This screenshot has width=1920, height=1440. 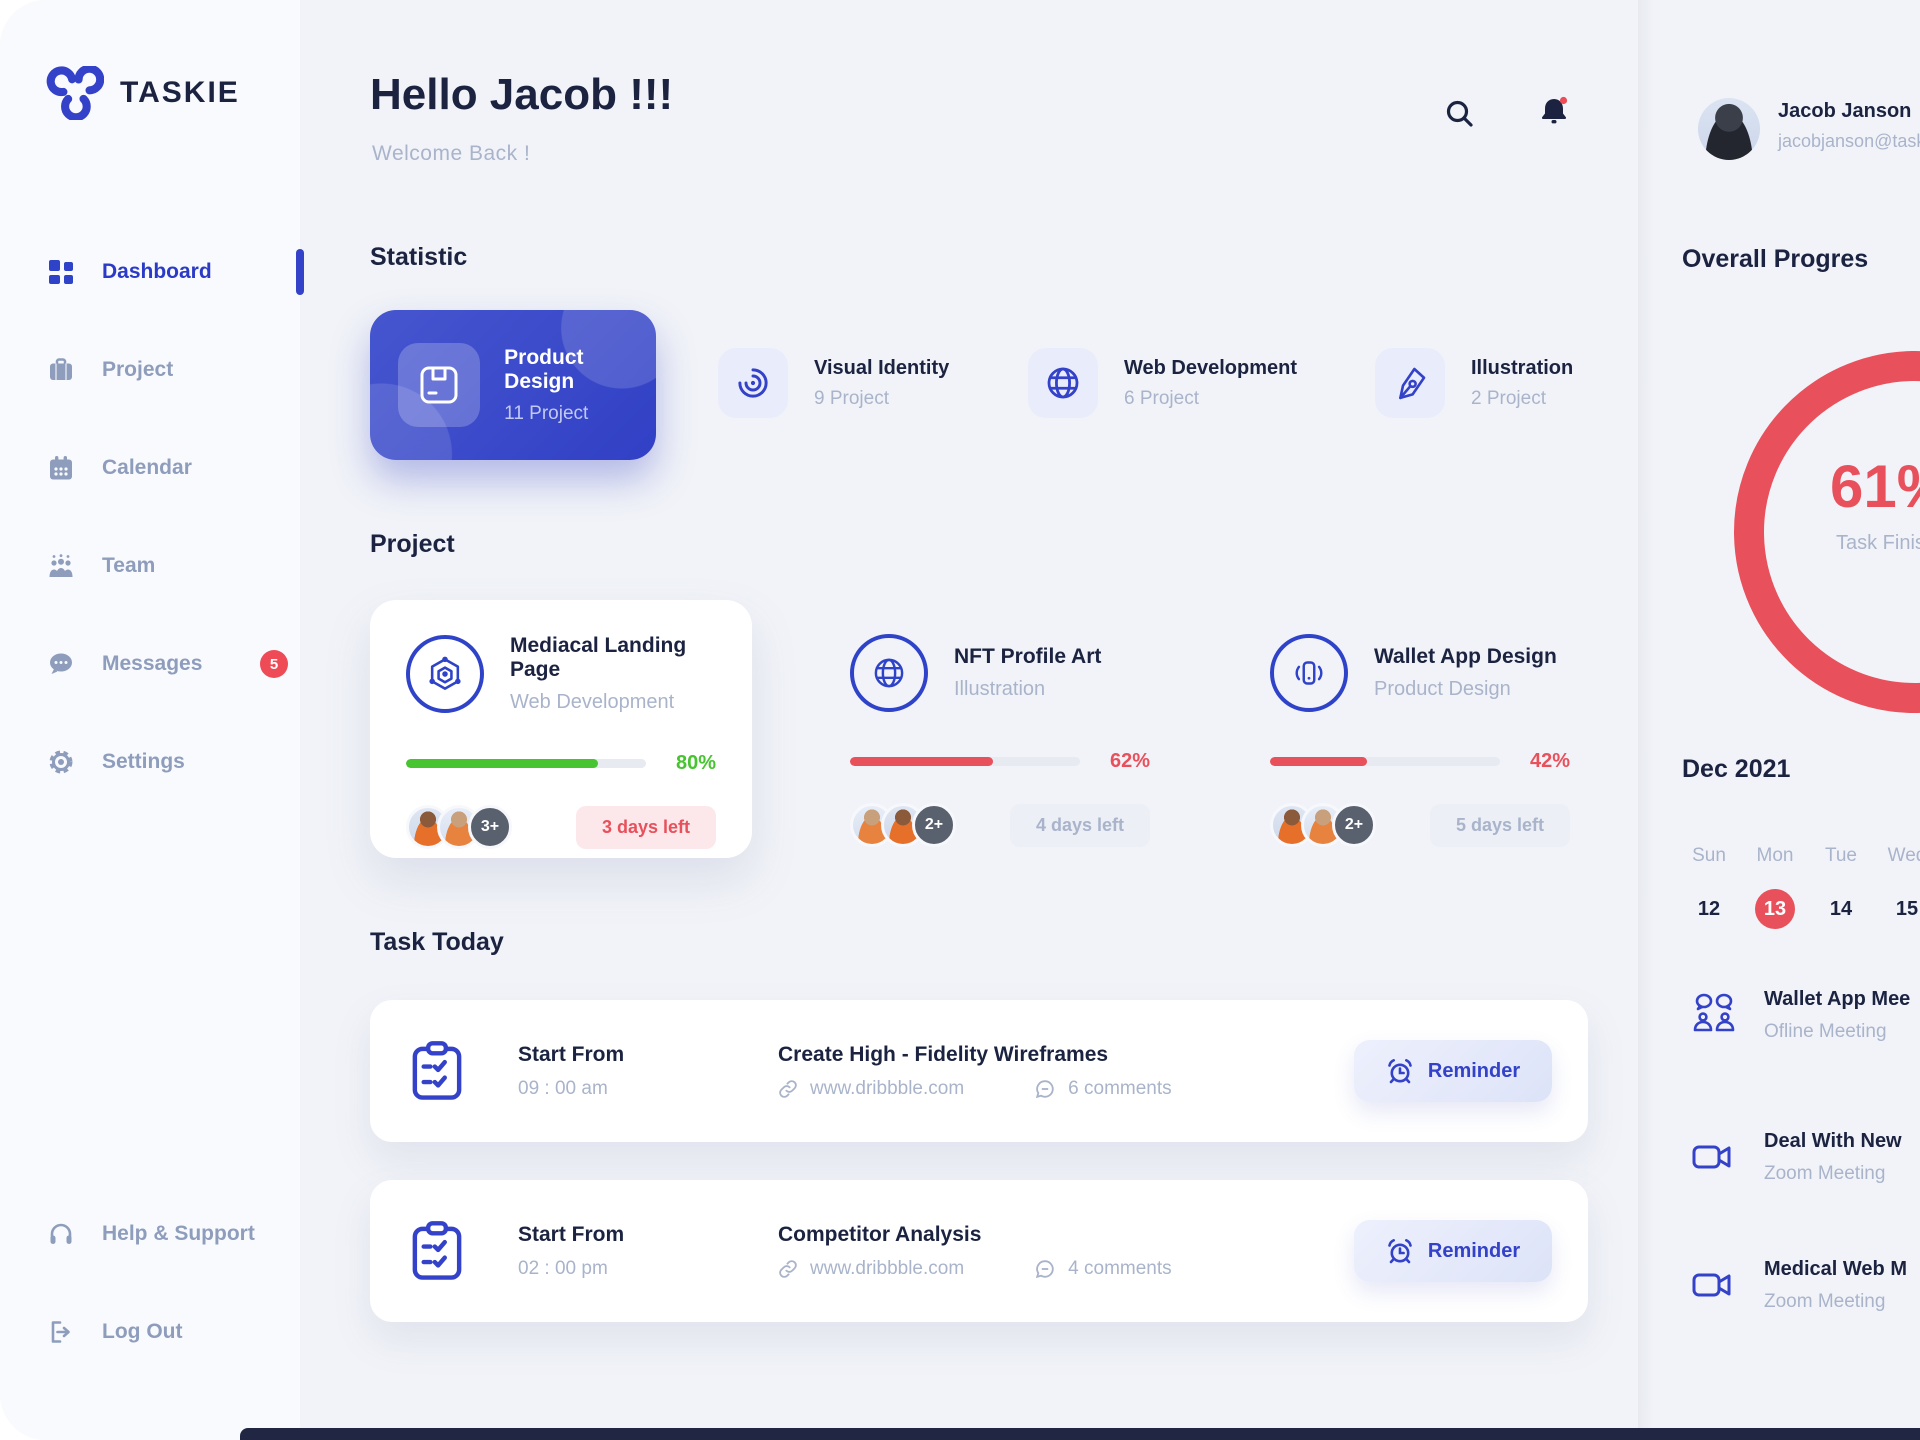 I want to click on project-card-category: Illustration, so click(x=1000, y=689).